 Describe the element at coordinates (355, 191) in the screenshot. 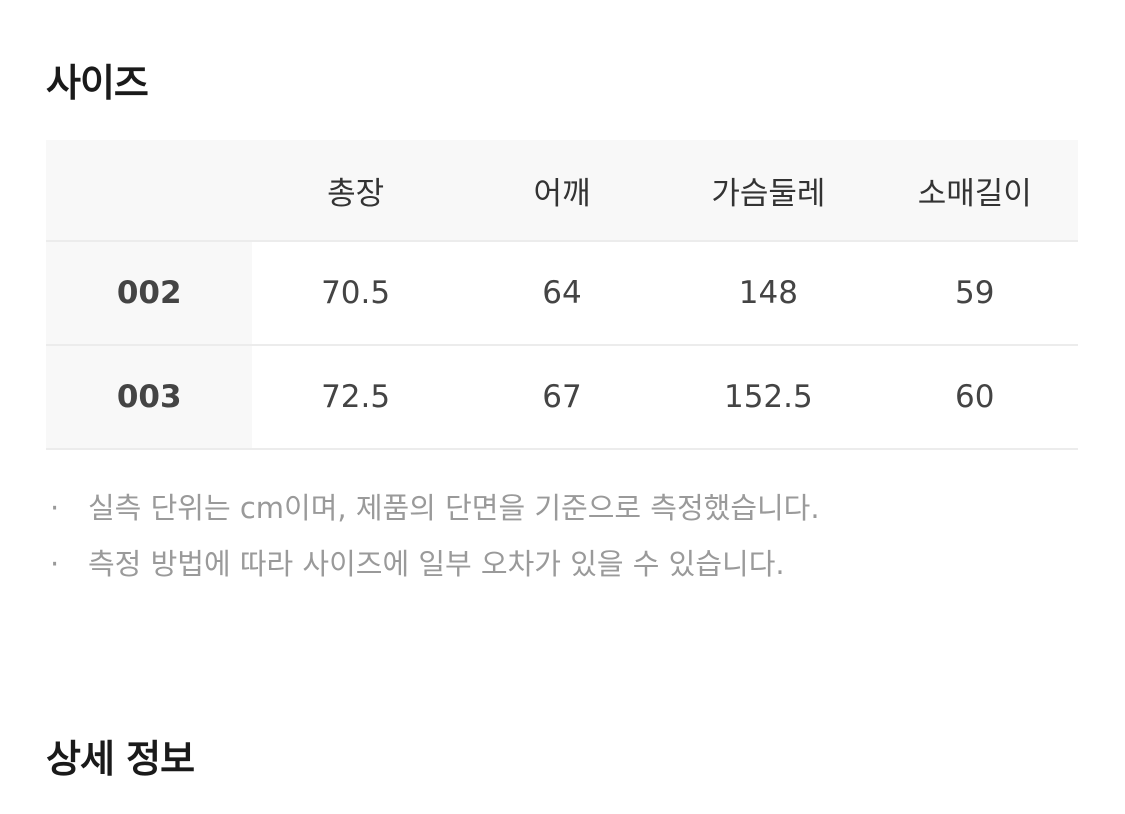

I see `header-total-length: 총장` at that location.